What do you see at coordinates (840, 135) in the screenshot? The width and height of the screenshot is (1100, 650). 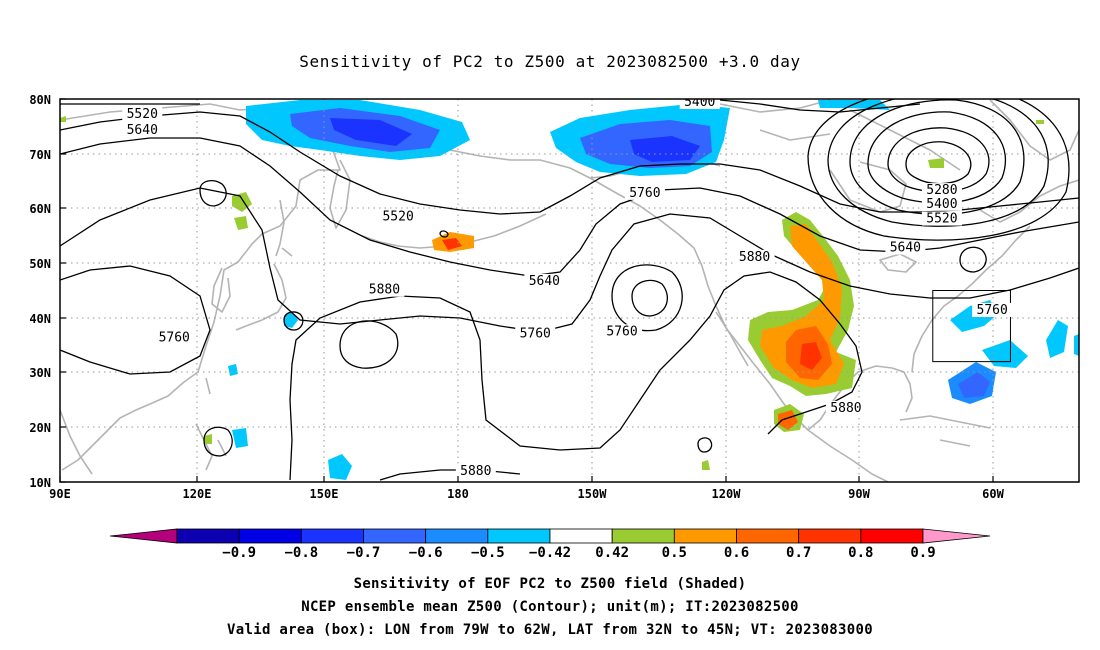 I see `arctic-islands` at bounding box center [840, 135].